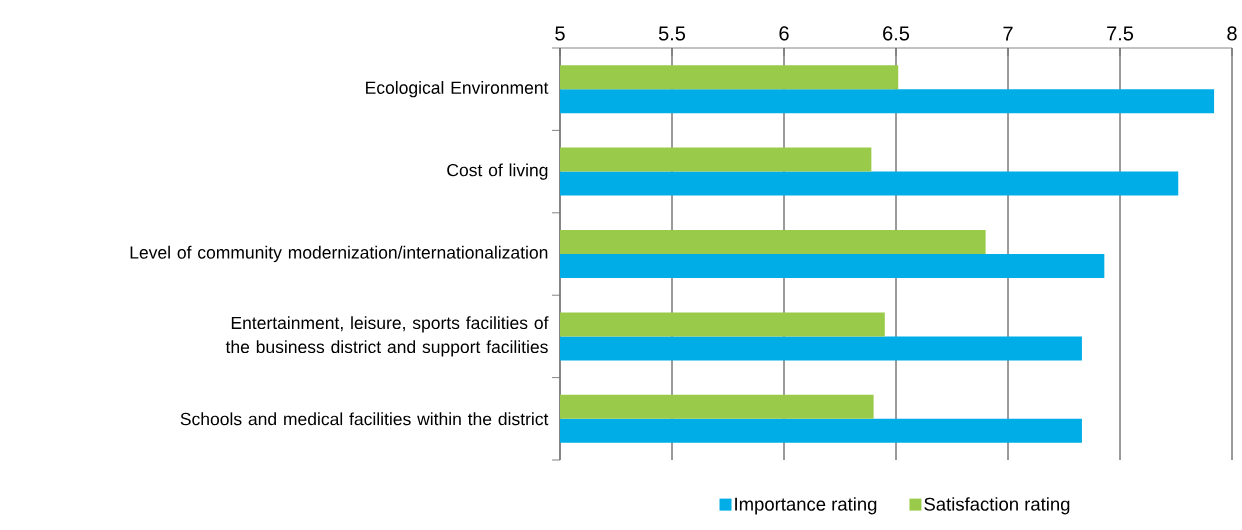 This screenshot has height=530, width=1242. What do you see at coordinates (560, 33) in the screenshot?
I see `x-tick-label: 5` at bounding box center [560, 33].